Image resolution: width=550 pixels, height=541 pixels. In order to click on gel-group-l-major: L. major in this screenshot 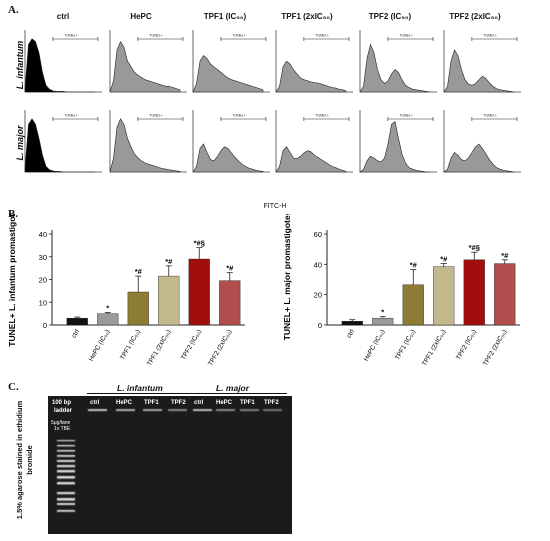, I will do `click(233, 388)`.